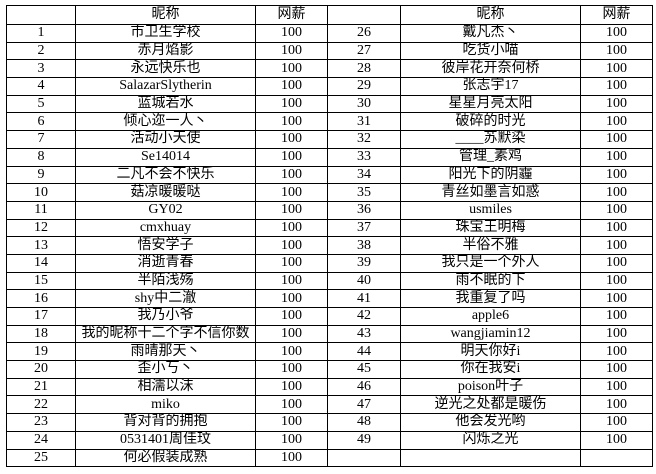  Describe the element at coordinates (364, 369) in the screenshot. I see `rank-cell: 45` at that location.